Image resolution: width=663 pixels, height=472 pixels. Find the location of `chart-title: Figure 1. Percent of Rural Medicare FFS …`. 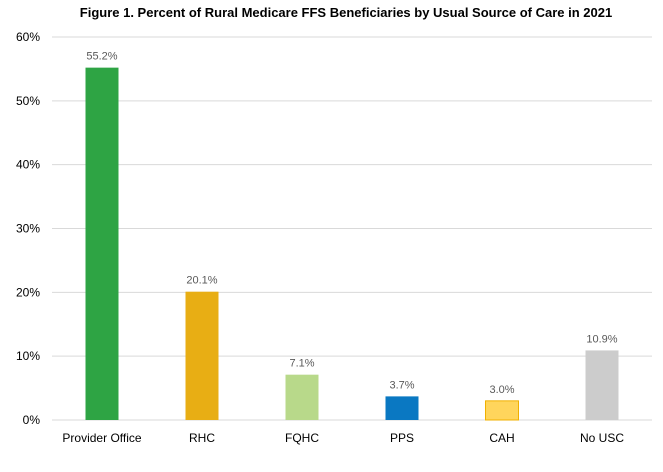

chart-title: Figure 1. Percent of Rural Medicare FFS … is located at coordinates (346, 12).